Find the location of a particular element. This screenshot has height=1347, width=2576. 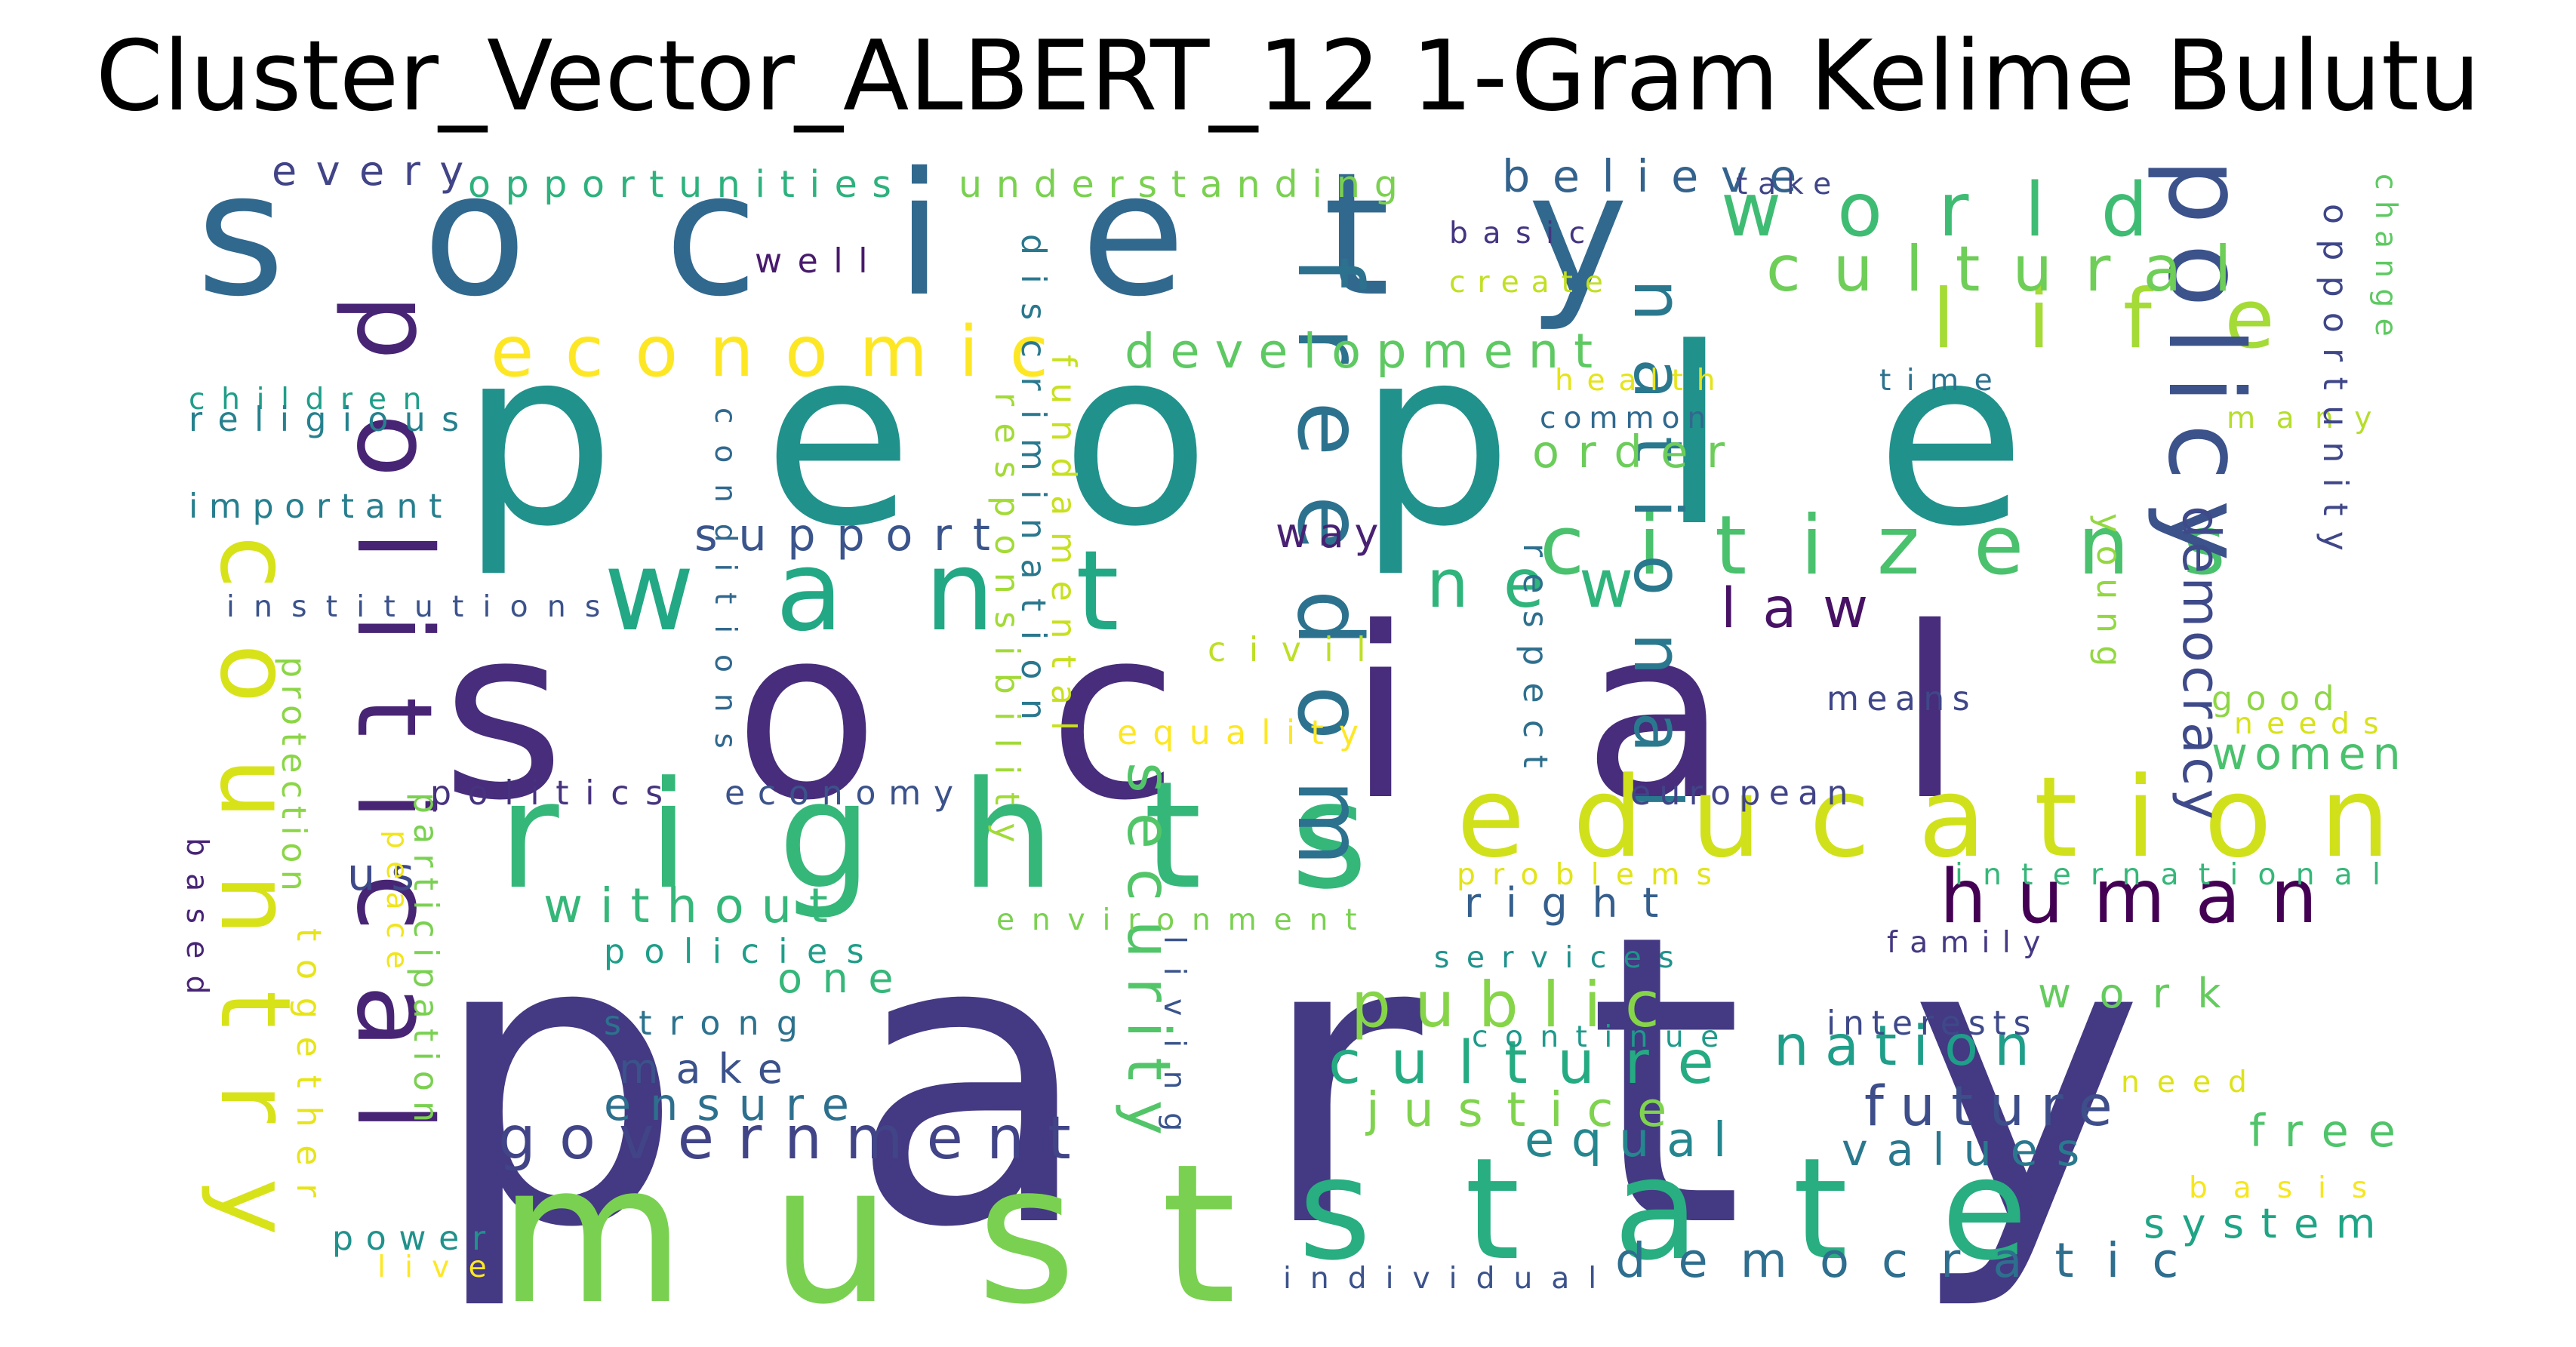

word-state: state is located at coordinates (1710, 1209).